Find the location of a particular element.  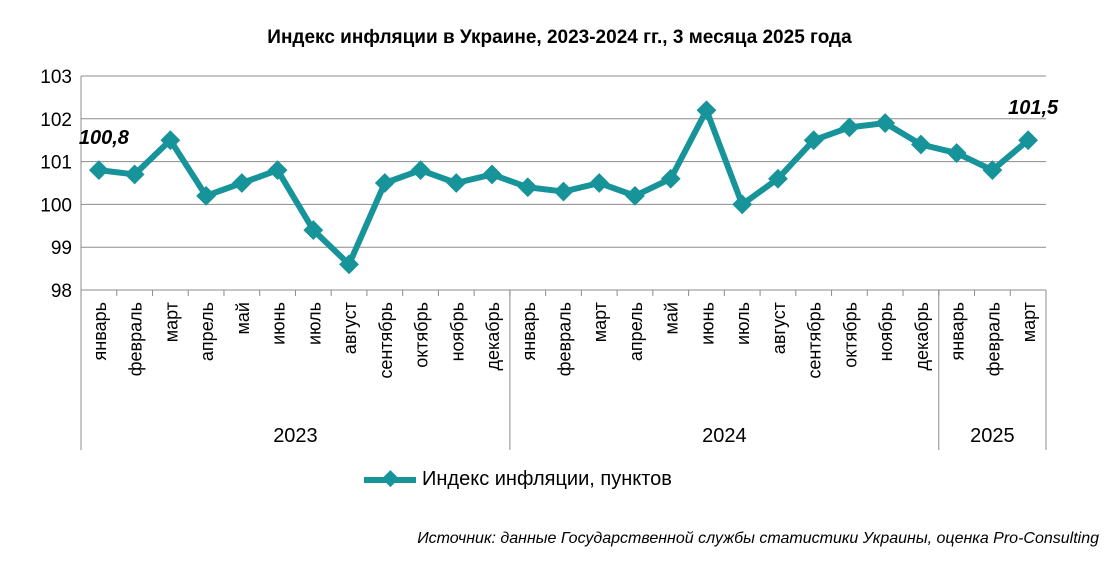

data-label: 101,5 is located at coordinates (1033, 108).